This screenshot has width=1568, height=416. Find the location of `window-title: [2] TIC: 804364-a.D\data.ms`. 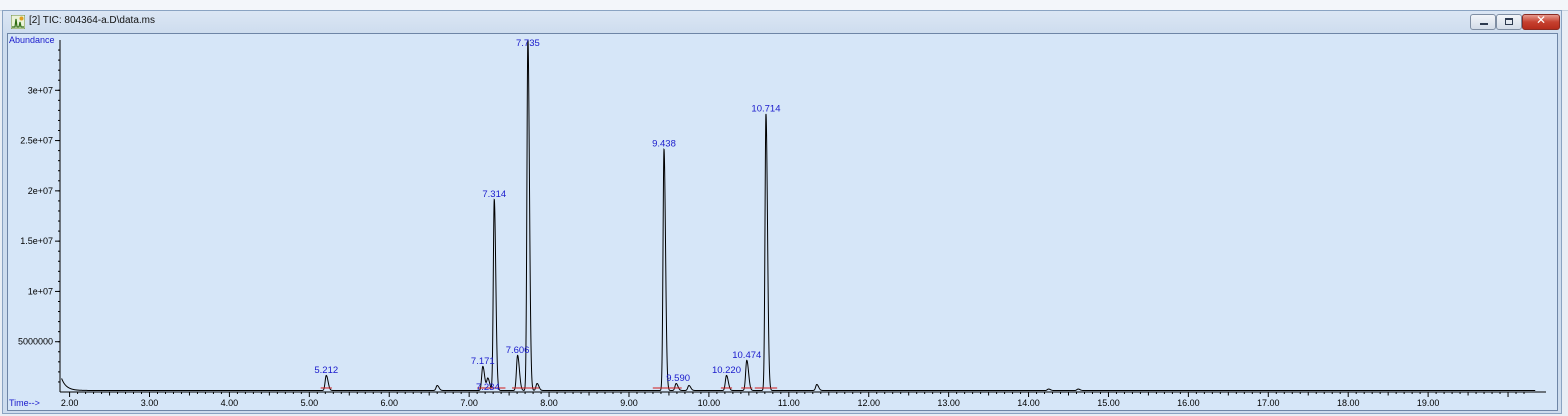

window-title: [2] TIC: 804364-a.D\data.ms is located at coordinates (92, 20).